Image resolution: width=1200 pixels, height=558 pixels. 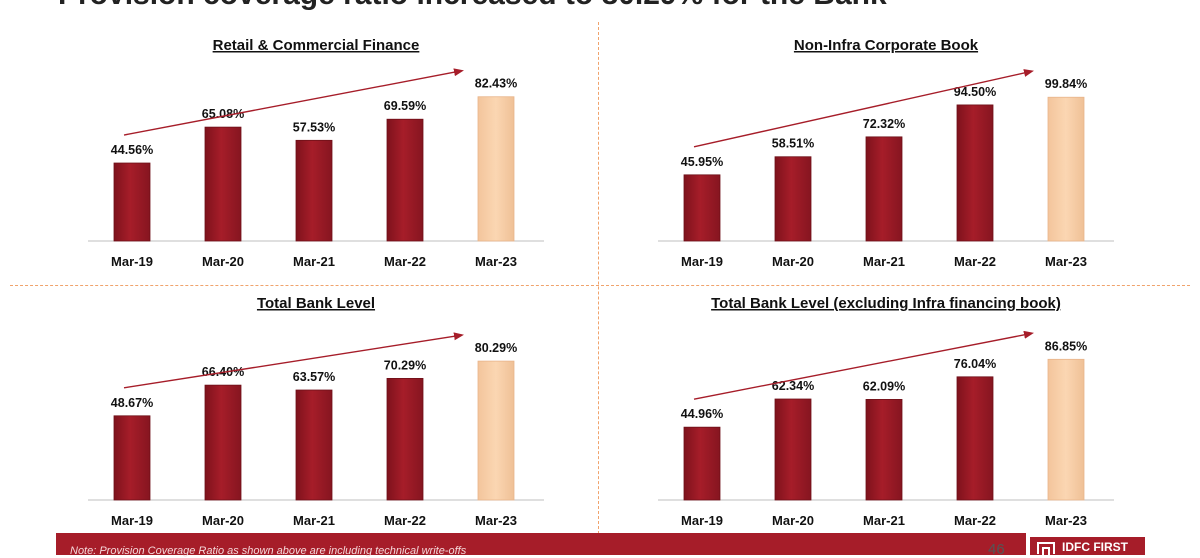 I want to click on value-label: 99.84%, so click(x=1066, y=84).